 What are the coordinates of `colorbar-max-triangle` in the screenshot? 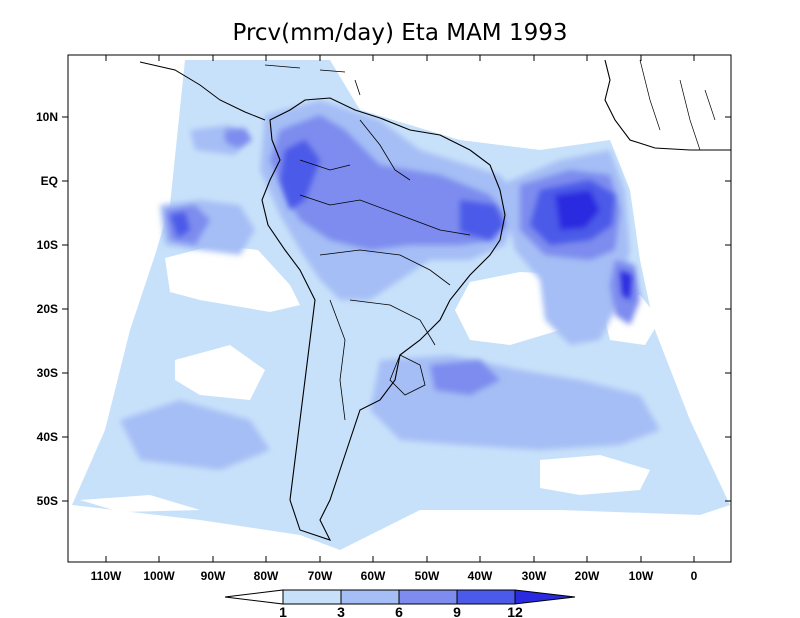 It's located at (545, 597).